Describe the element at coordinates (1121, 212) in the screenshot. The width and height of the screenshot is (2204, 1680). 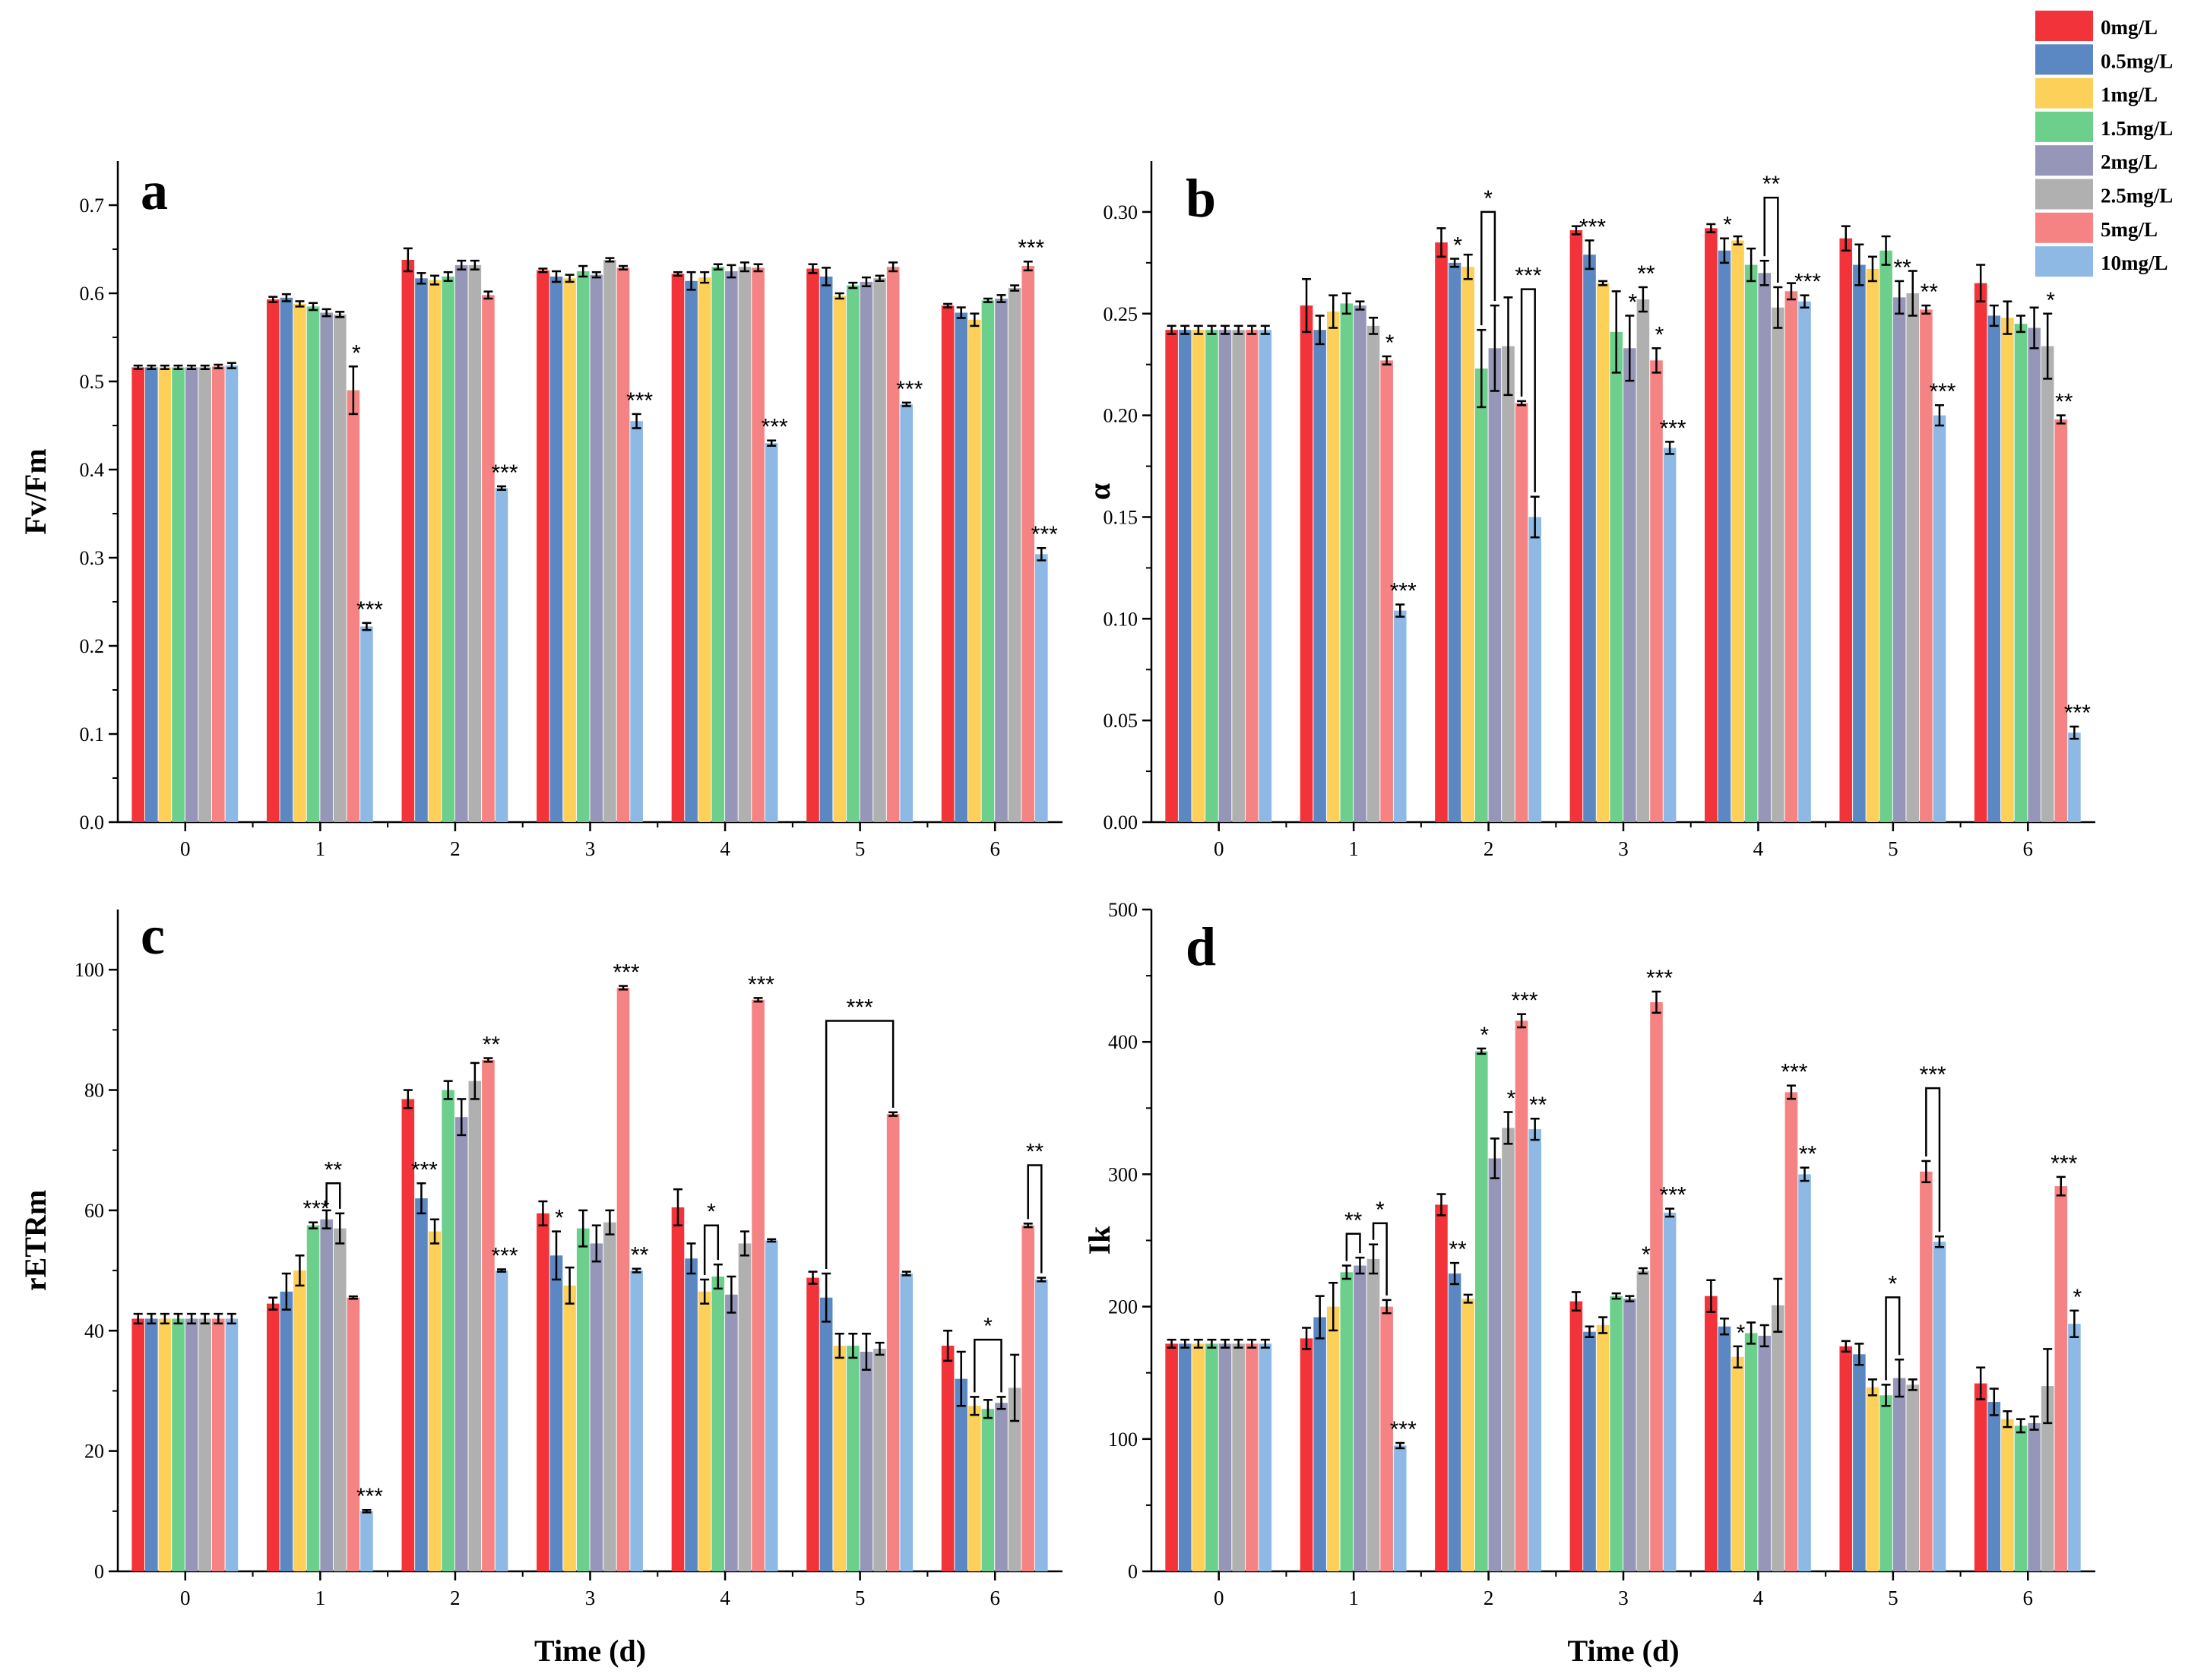
I see `y-tick-label: 0.30` at that location.